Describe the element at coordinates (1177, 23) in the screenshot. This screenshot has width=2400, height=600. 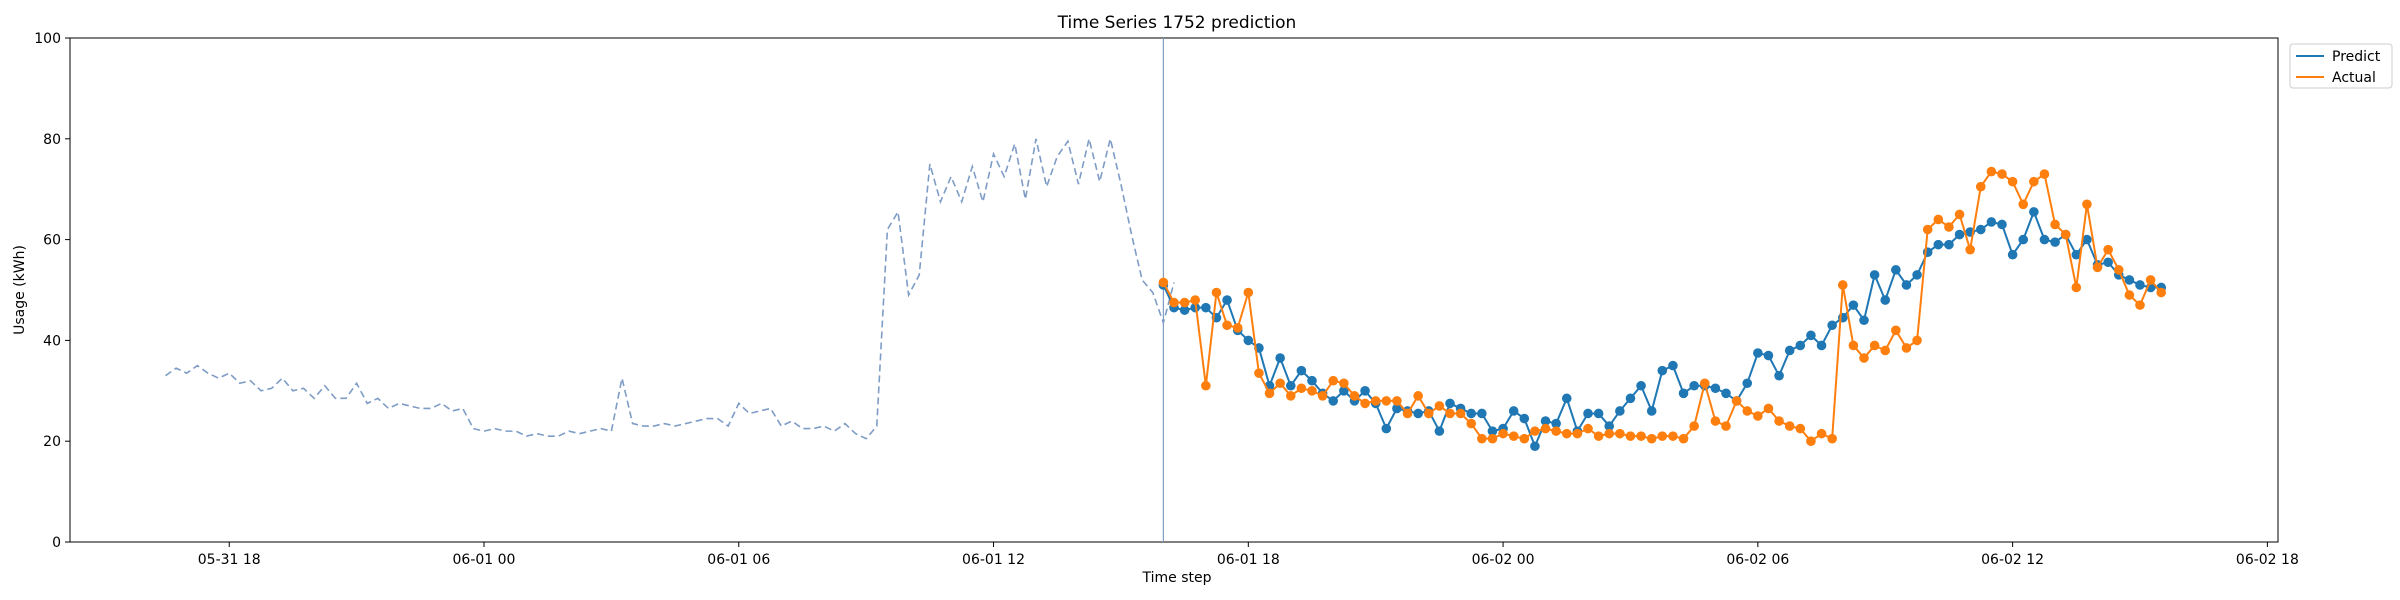
I see `chart-title: Time Series 1752 prediction` at that location.